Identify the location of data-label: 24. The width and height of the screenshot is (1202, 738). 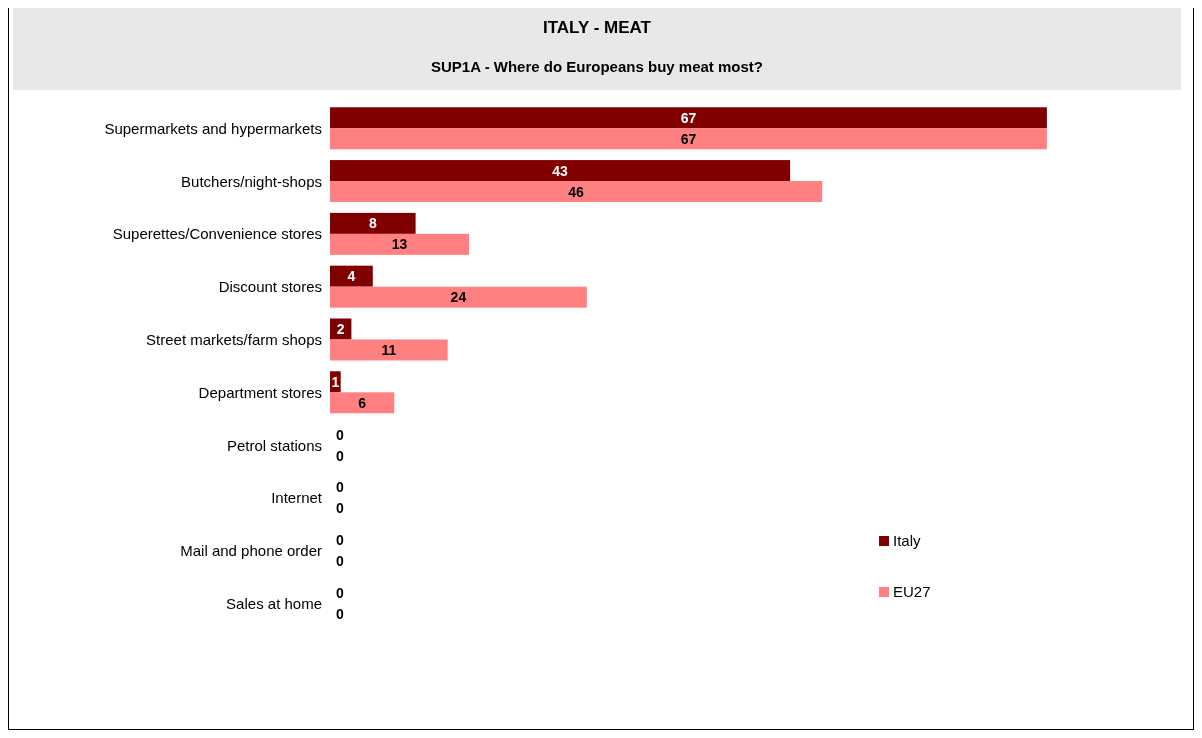
(458, 297).